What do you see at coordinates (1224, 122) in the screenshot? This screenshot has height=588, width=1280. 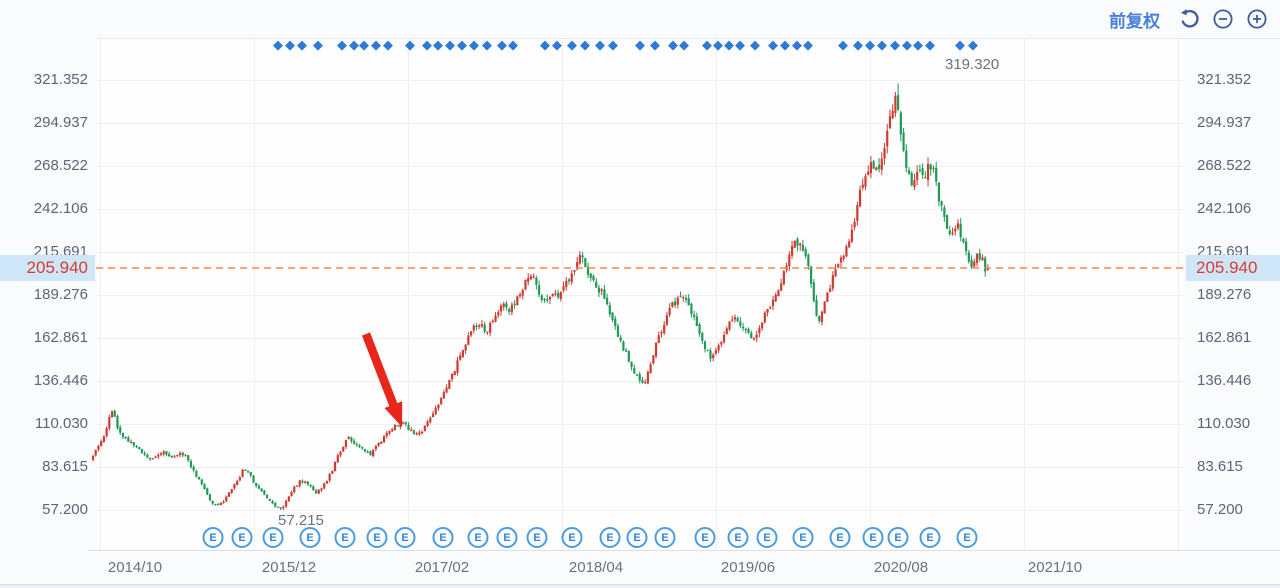 I see `y-axis-label-right: 294.937` at bounding box center [1224, 122].